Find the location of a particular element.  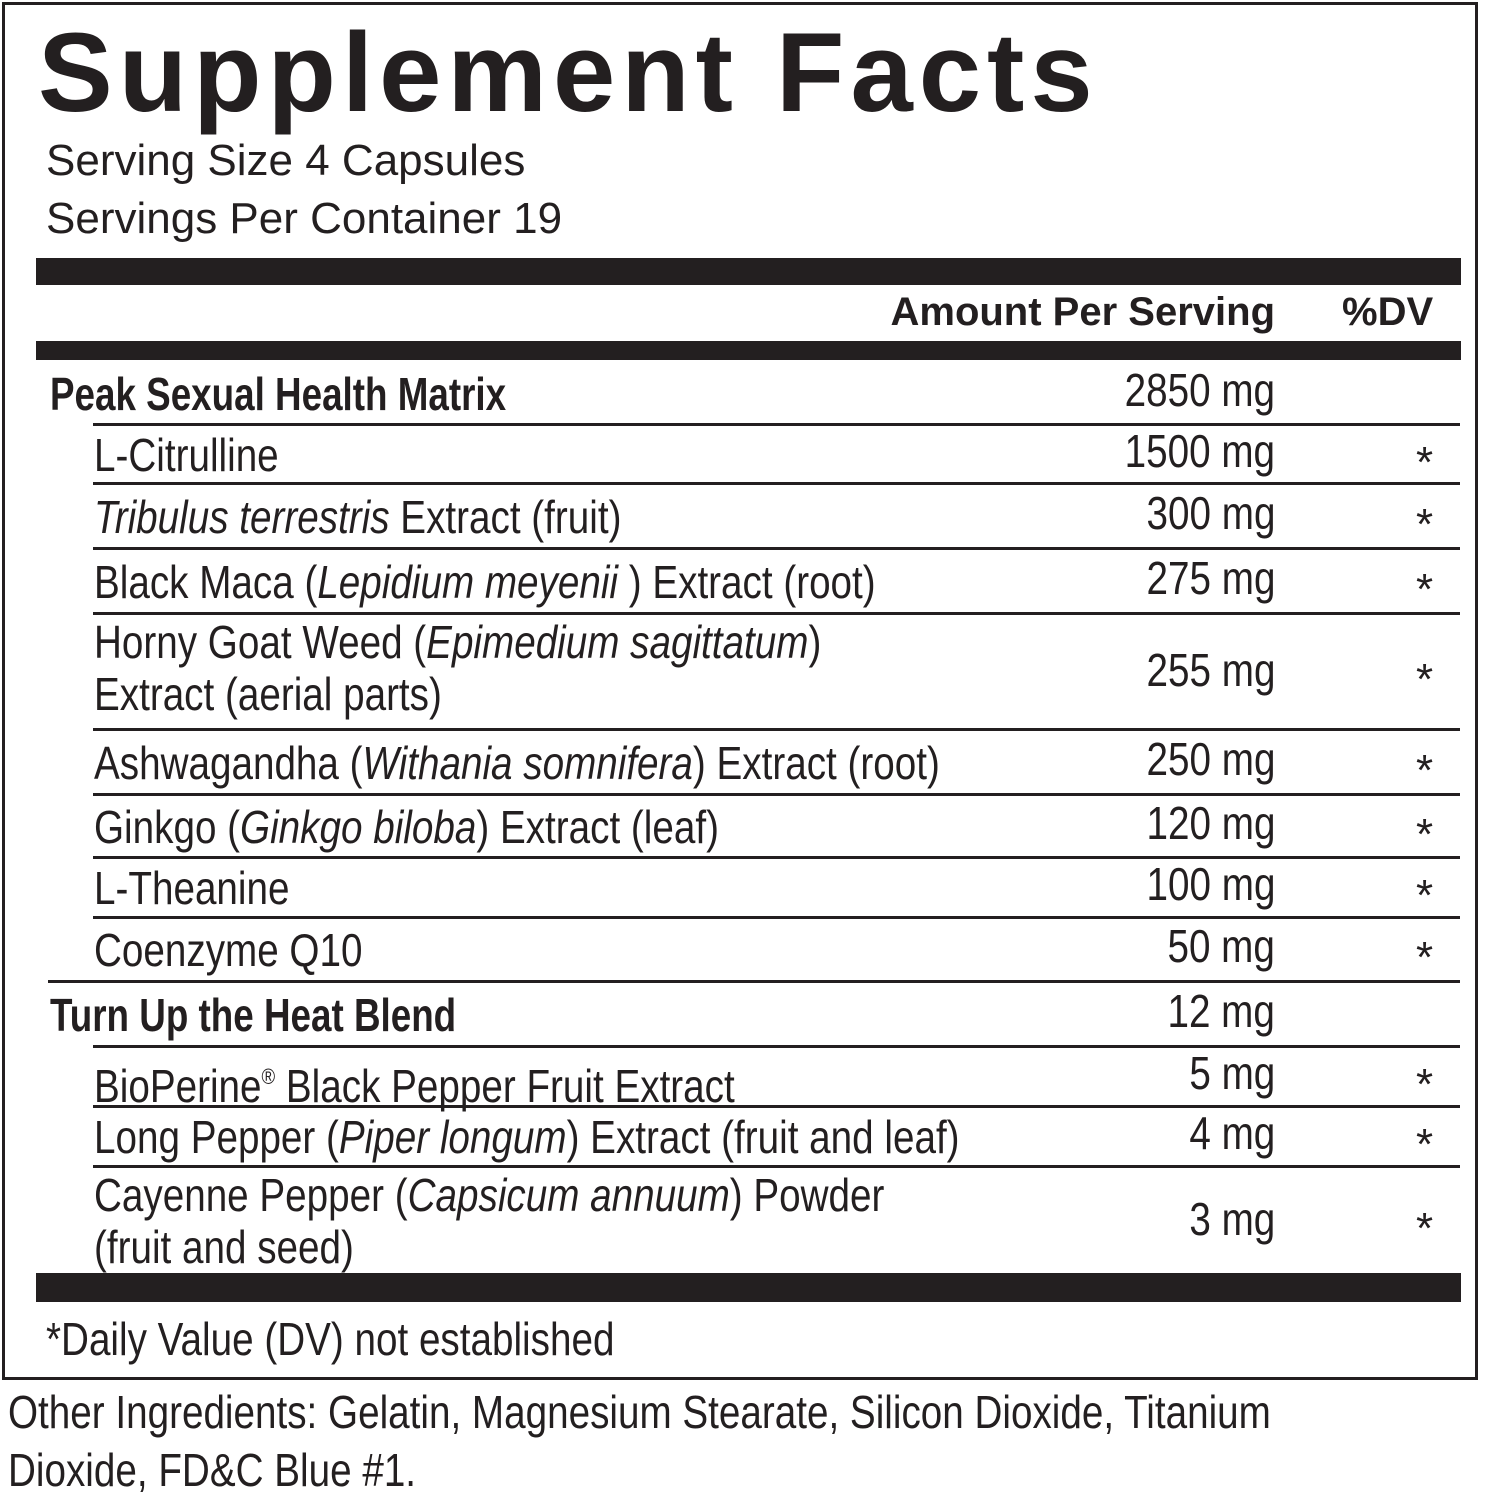

blend-row: Peak Sexual Health Matrix 2850 mg is located at coordinates (740, 391).